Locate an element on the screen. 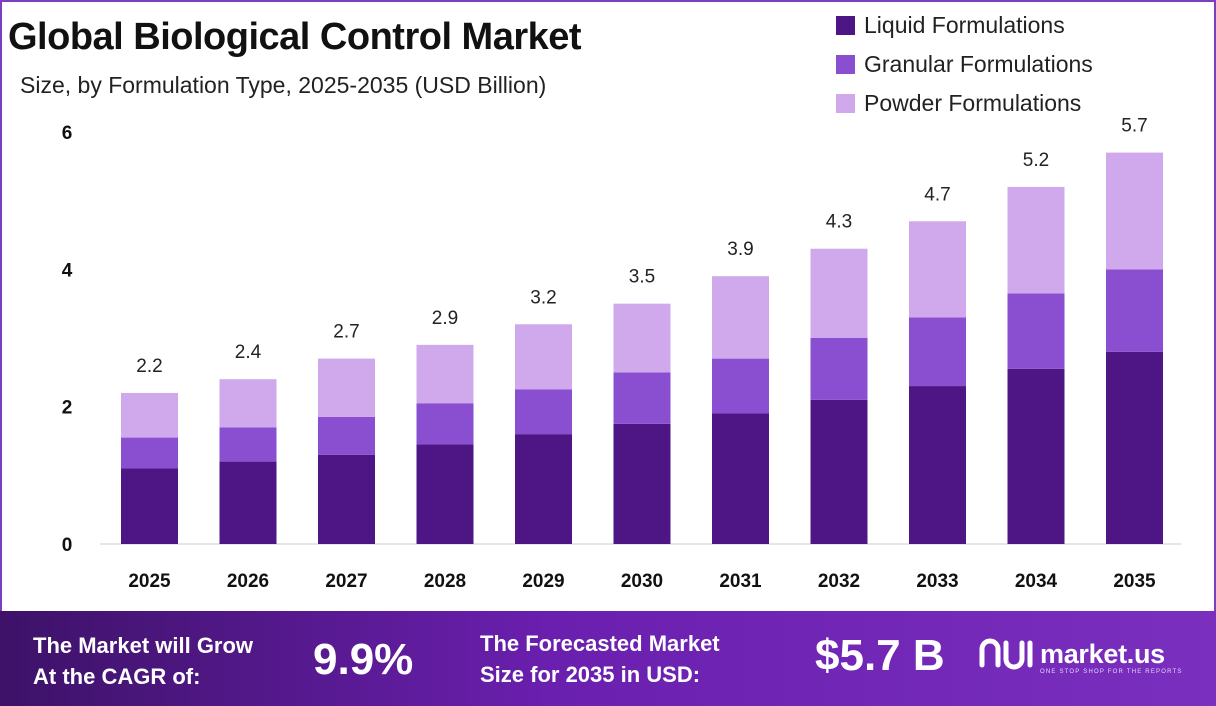 This screenshot has height=706, width=1216. bar-liquid-2028 is located at coordinates (445, 494).